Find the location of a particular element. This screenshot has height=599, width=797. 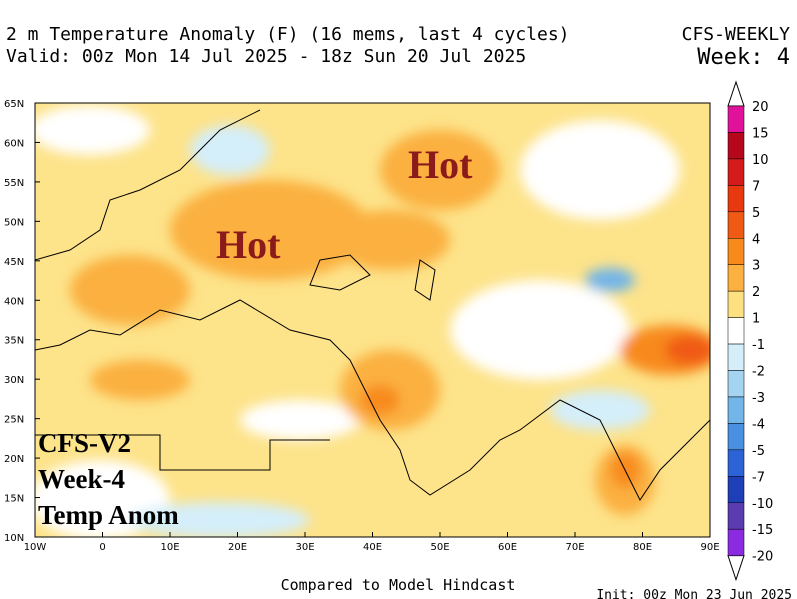

lon-label: 60E is located at coordinates (507, 547).